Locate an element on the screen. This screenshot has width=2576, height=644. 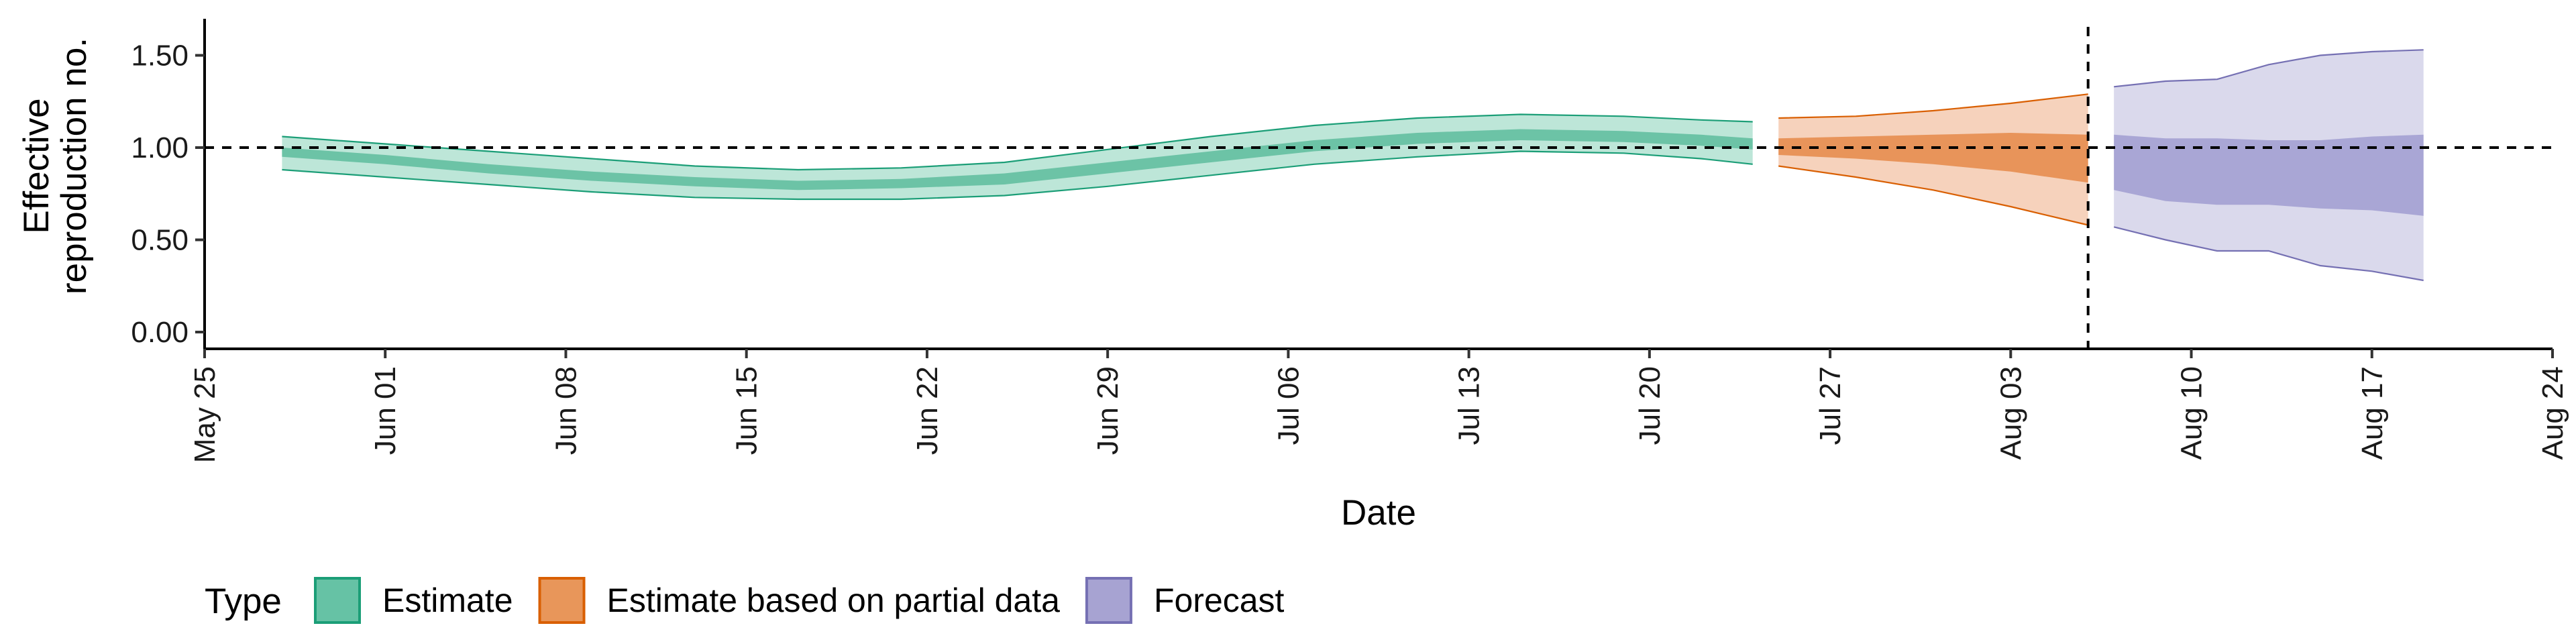
x-tick-label: Jun 15 is located at coordinates (747, 410).